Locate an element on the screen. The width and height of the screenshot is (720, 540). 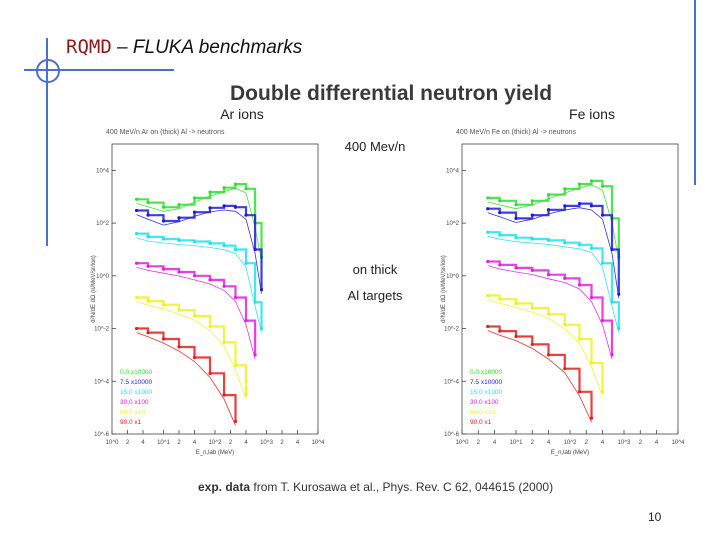
x-tick-label: 10^3 is located at coordinates (266, 443).